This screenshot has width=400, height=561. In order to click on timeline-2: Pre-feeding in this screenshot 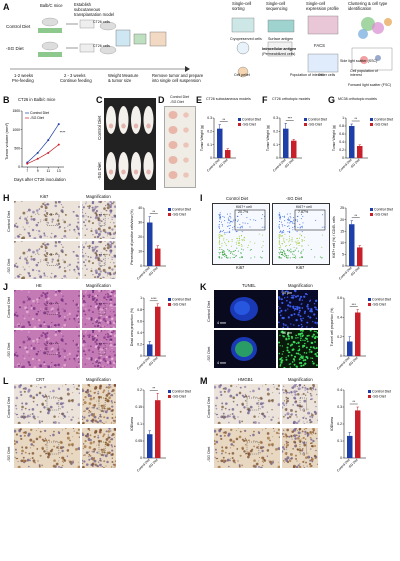, I will do `click(23, 80)`.